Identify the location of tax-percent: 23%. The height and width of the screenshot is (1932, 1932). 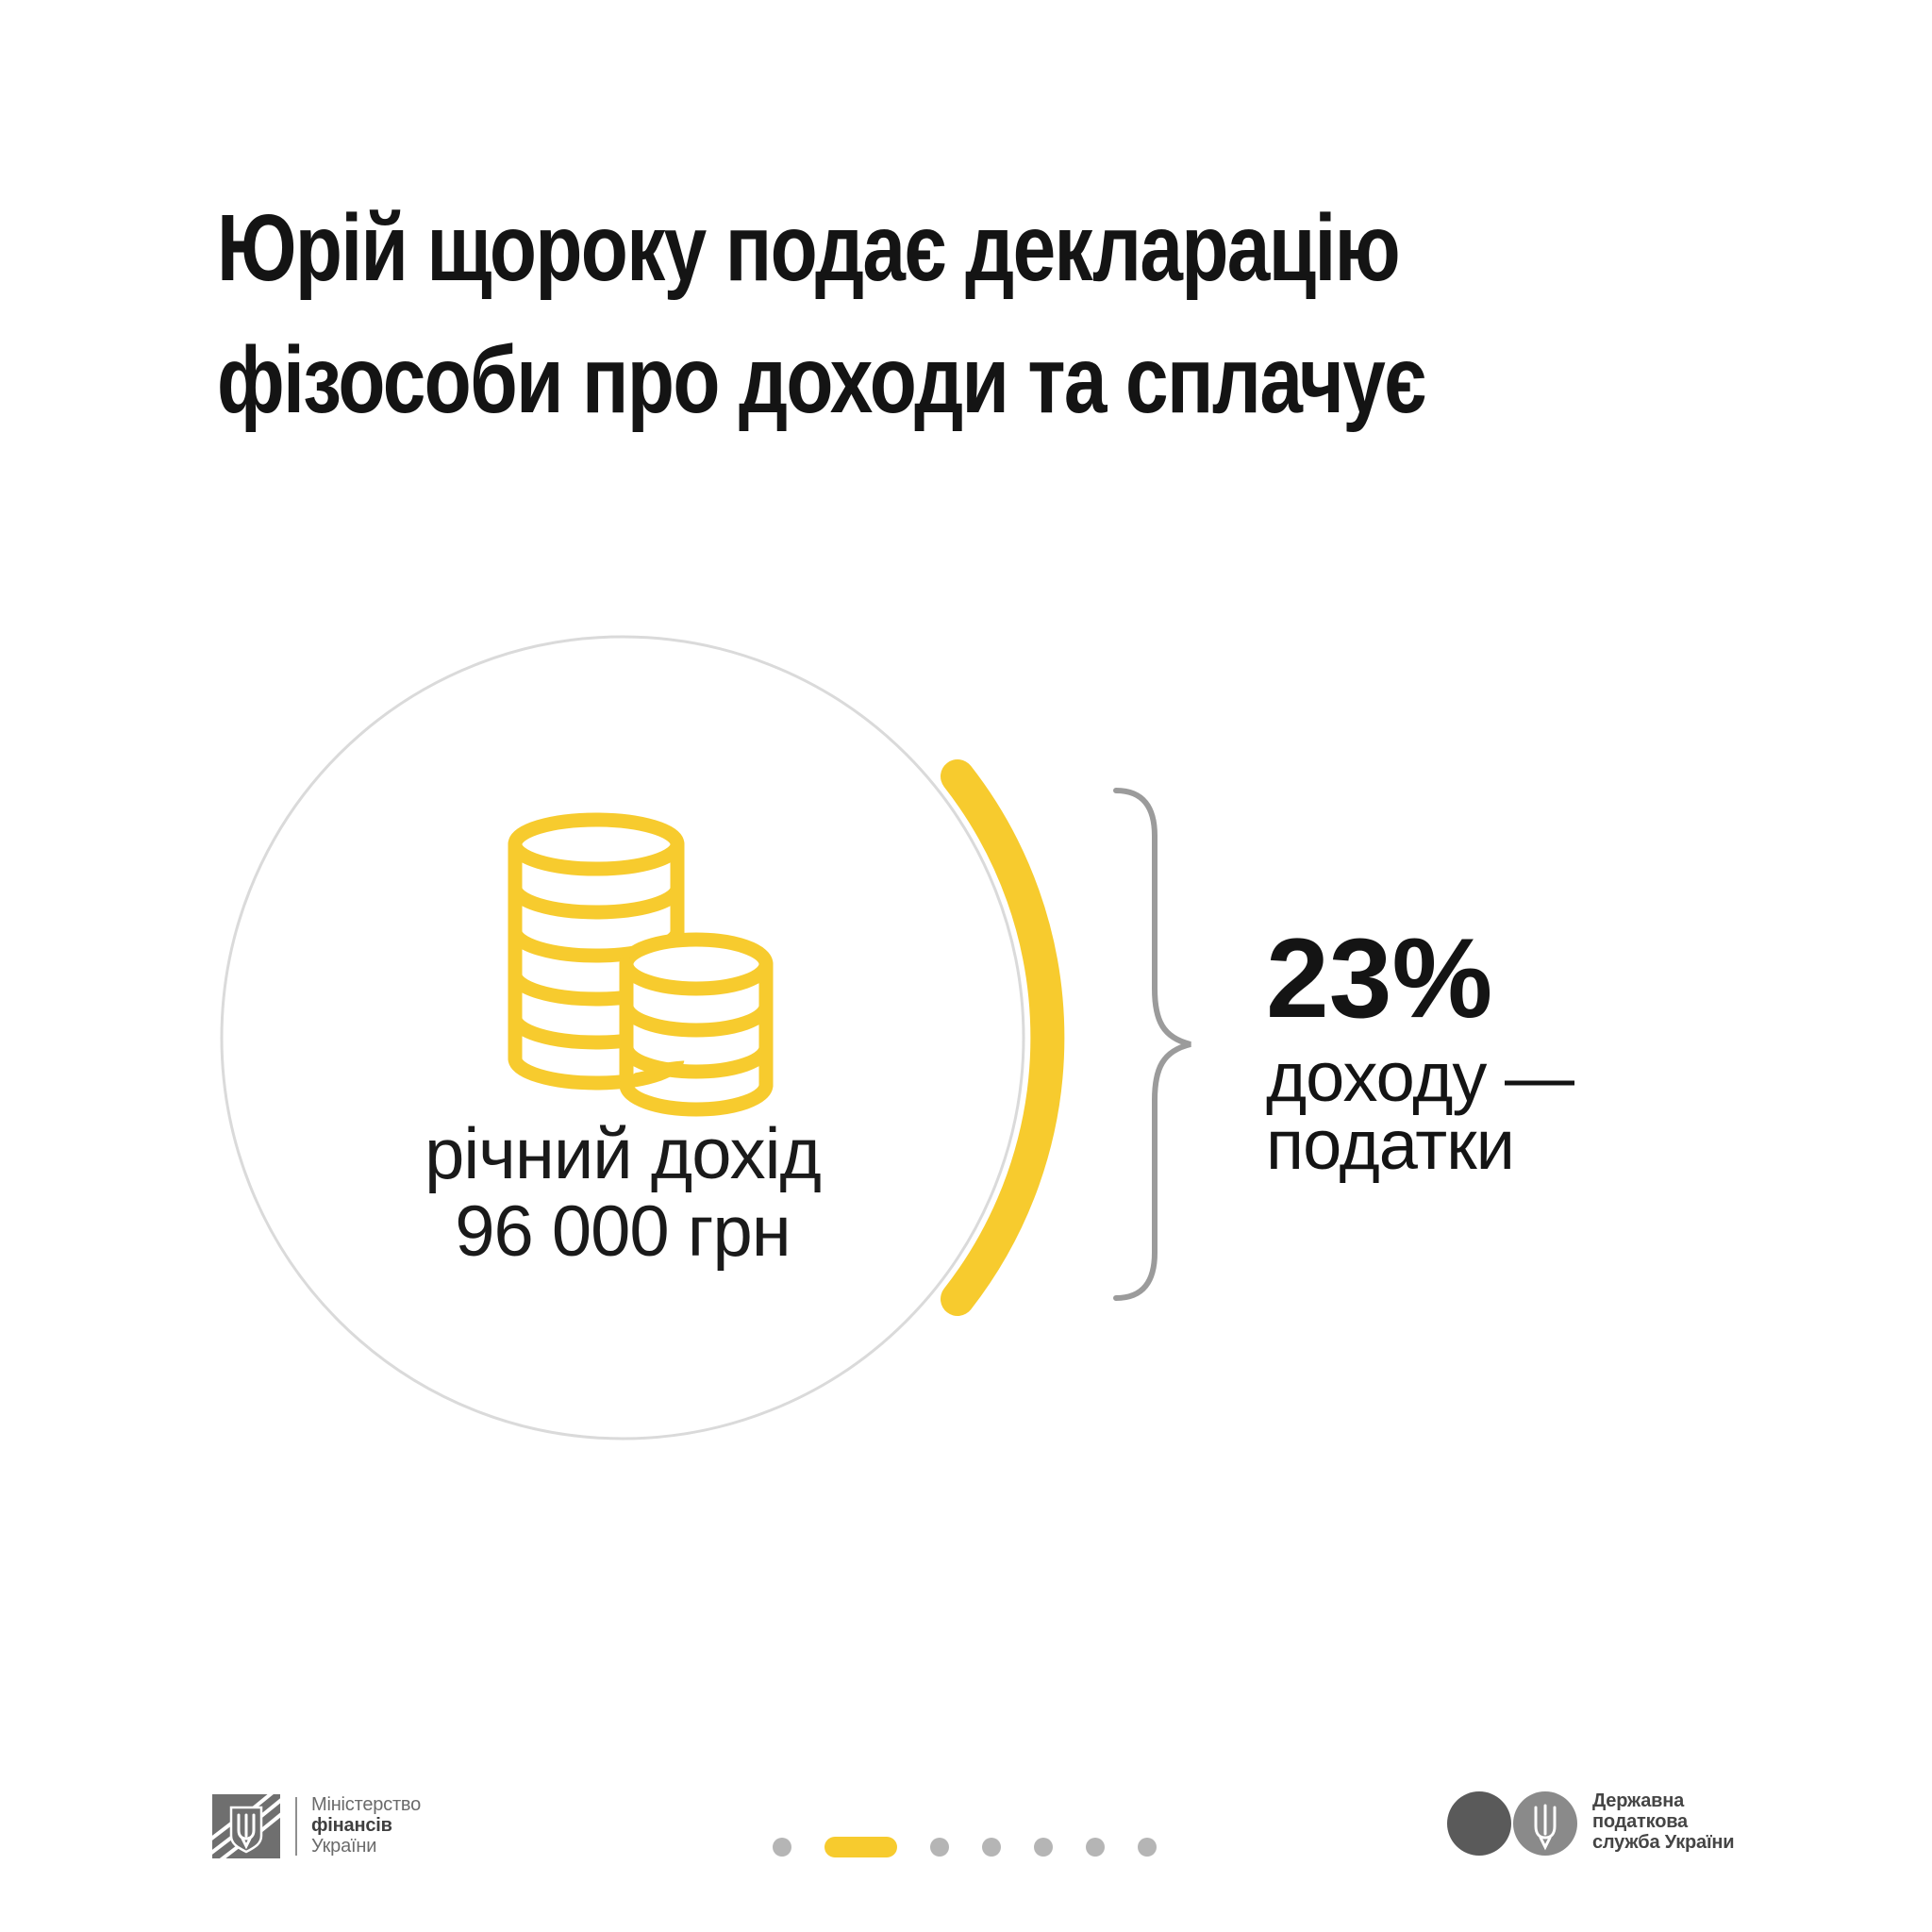
(1380, 978).